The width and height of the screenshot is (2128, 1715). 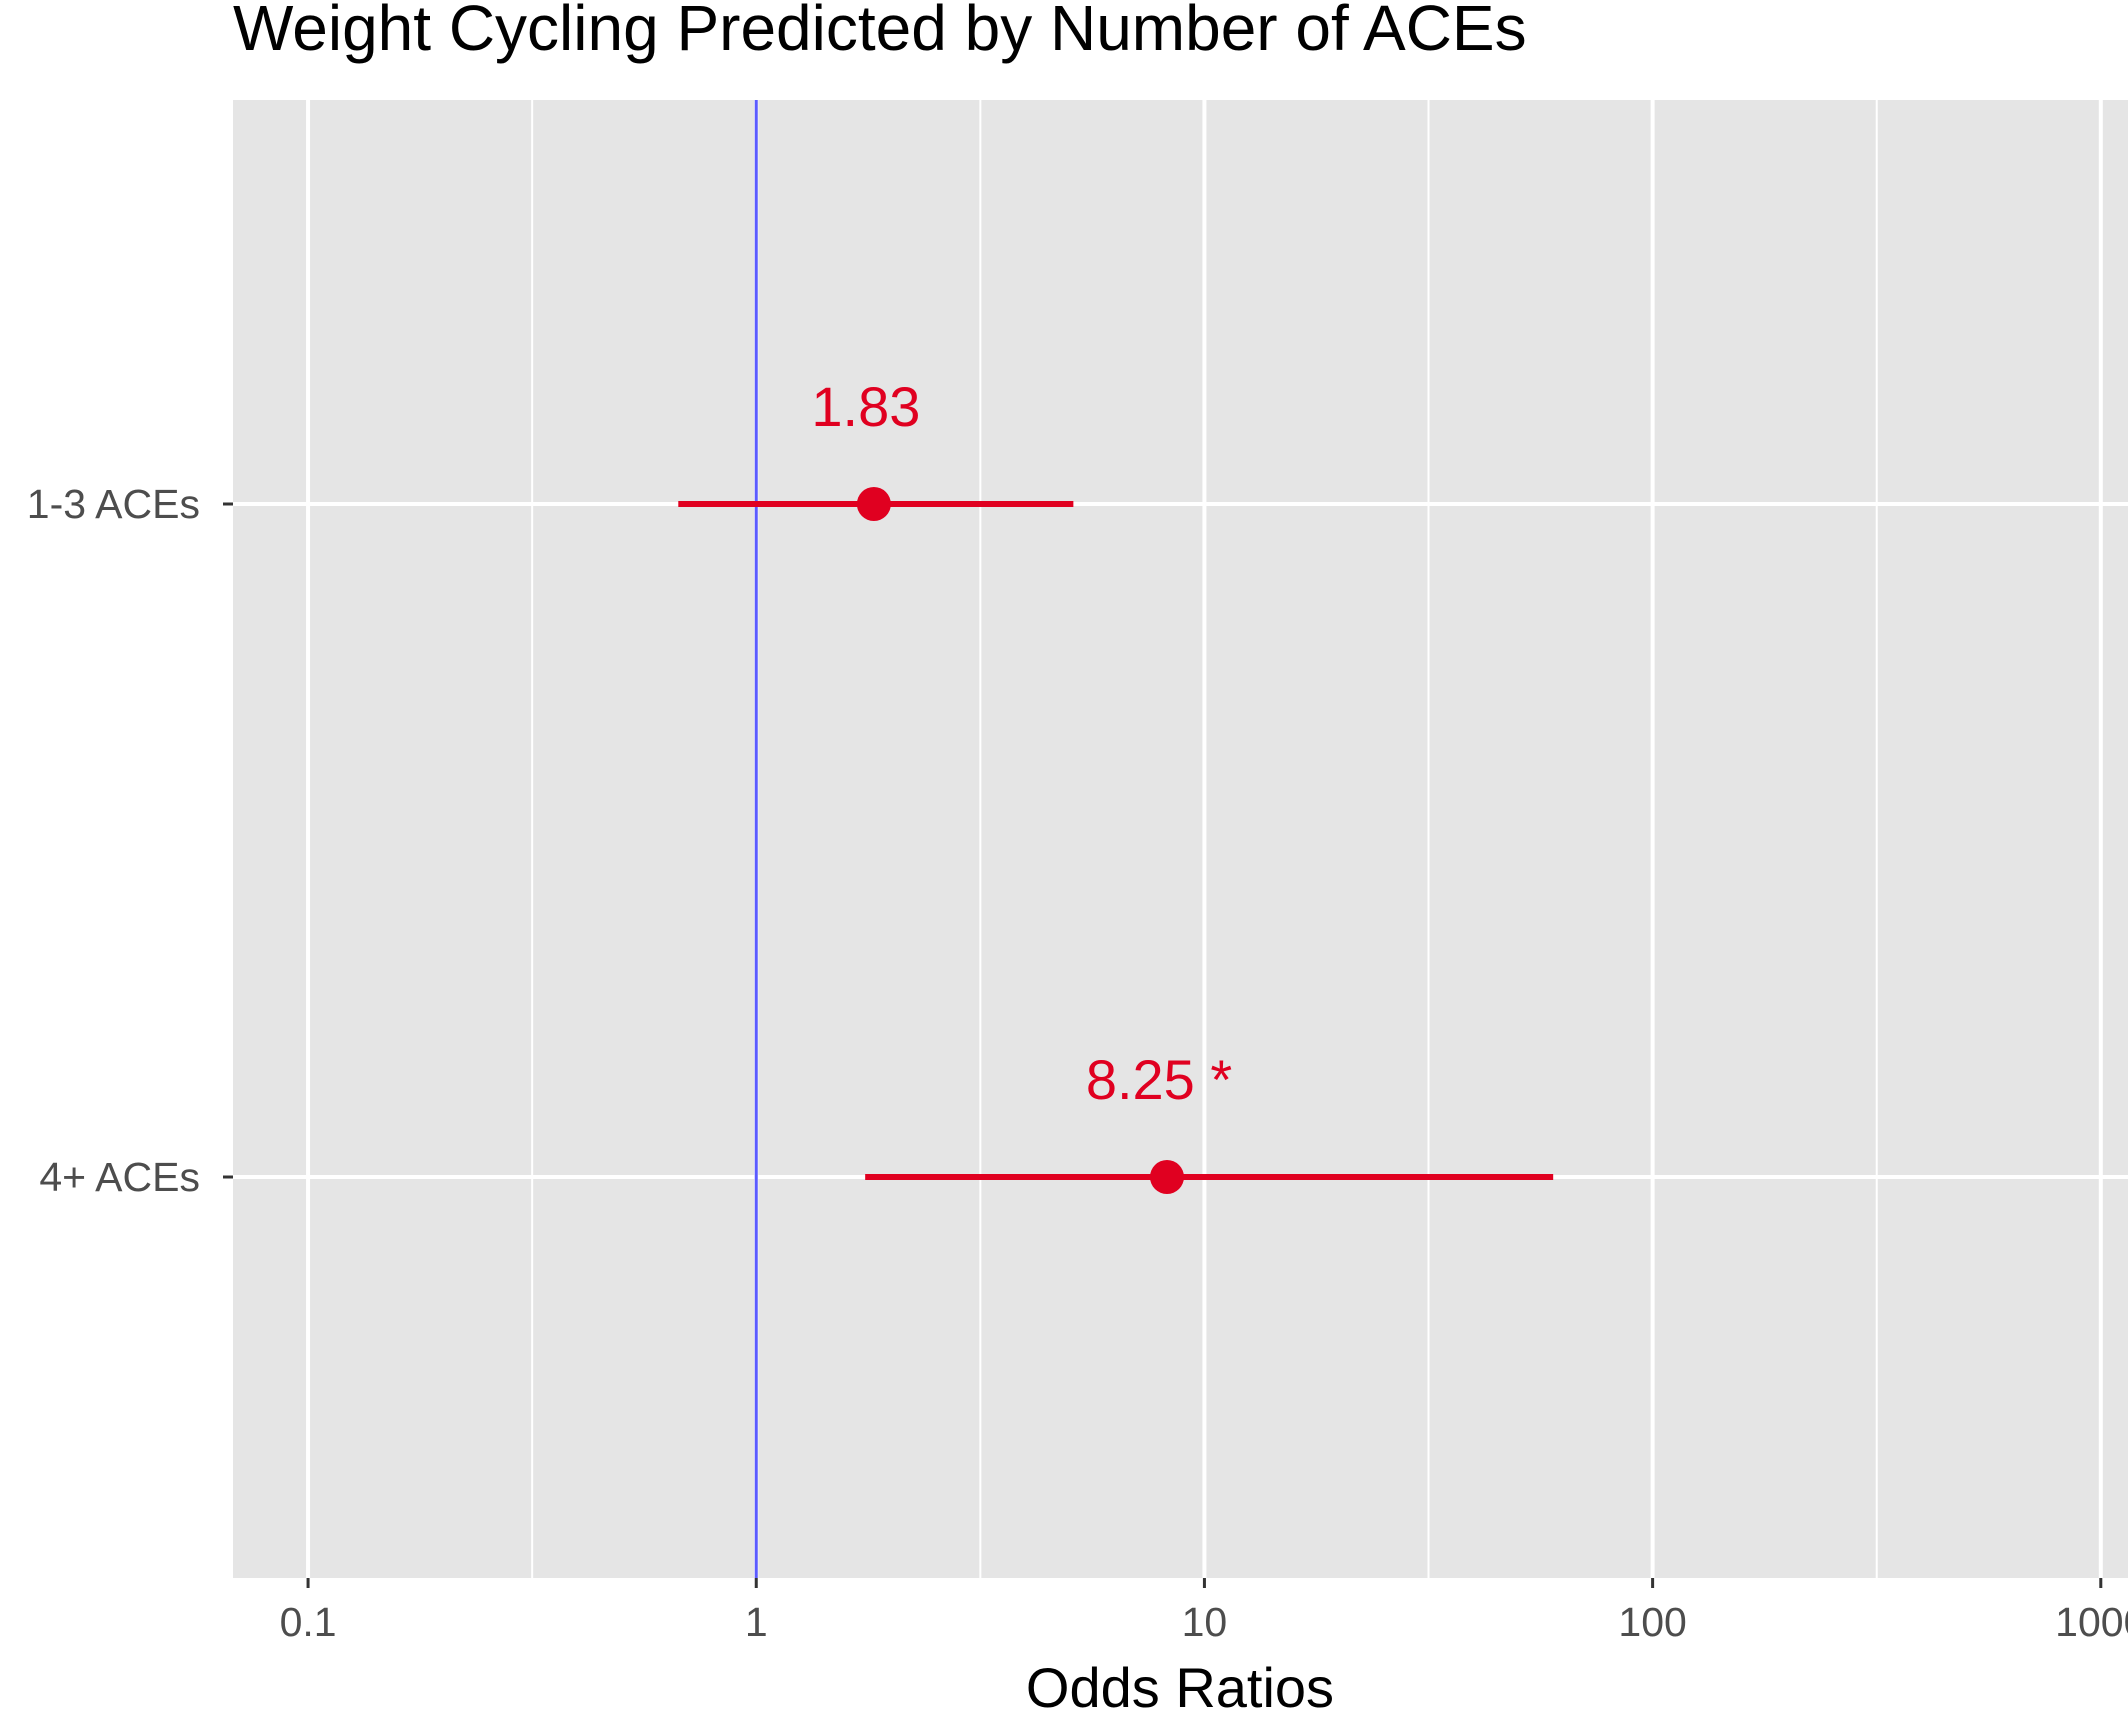 What do you see at coordinates (1652, 1622) in the screenshot?
I see `x-tick-label: 100` at bounding box center [1652, 1622].